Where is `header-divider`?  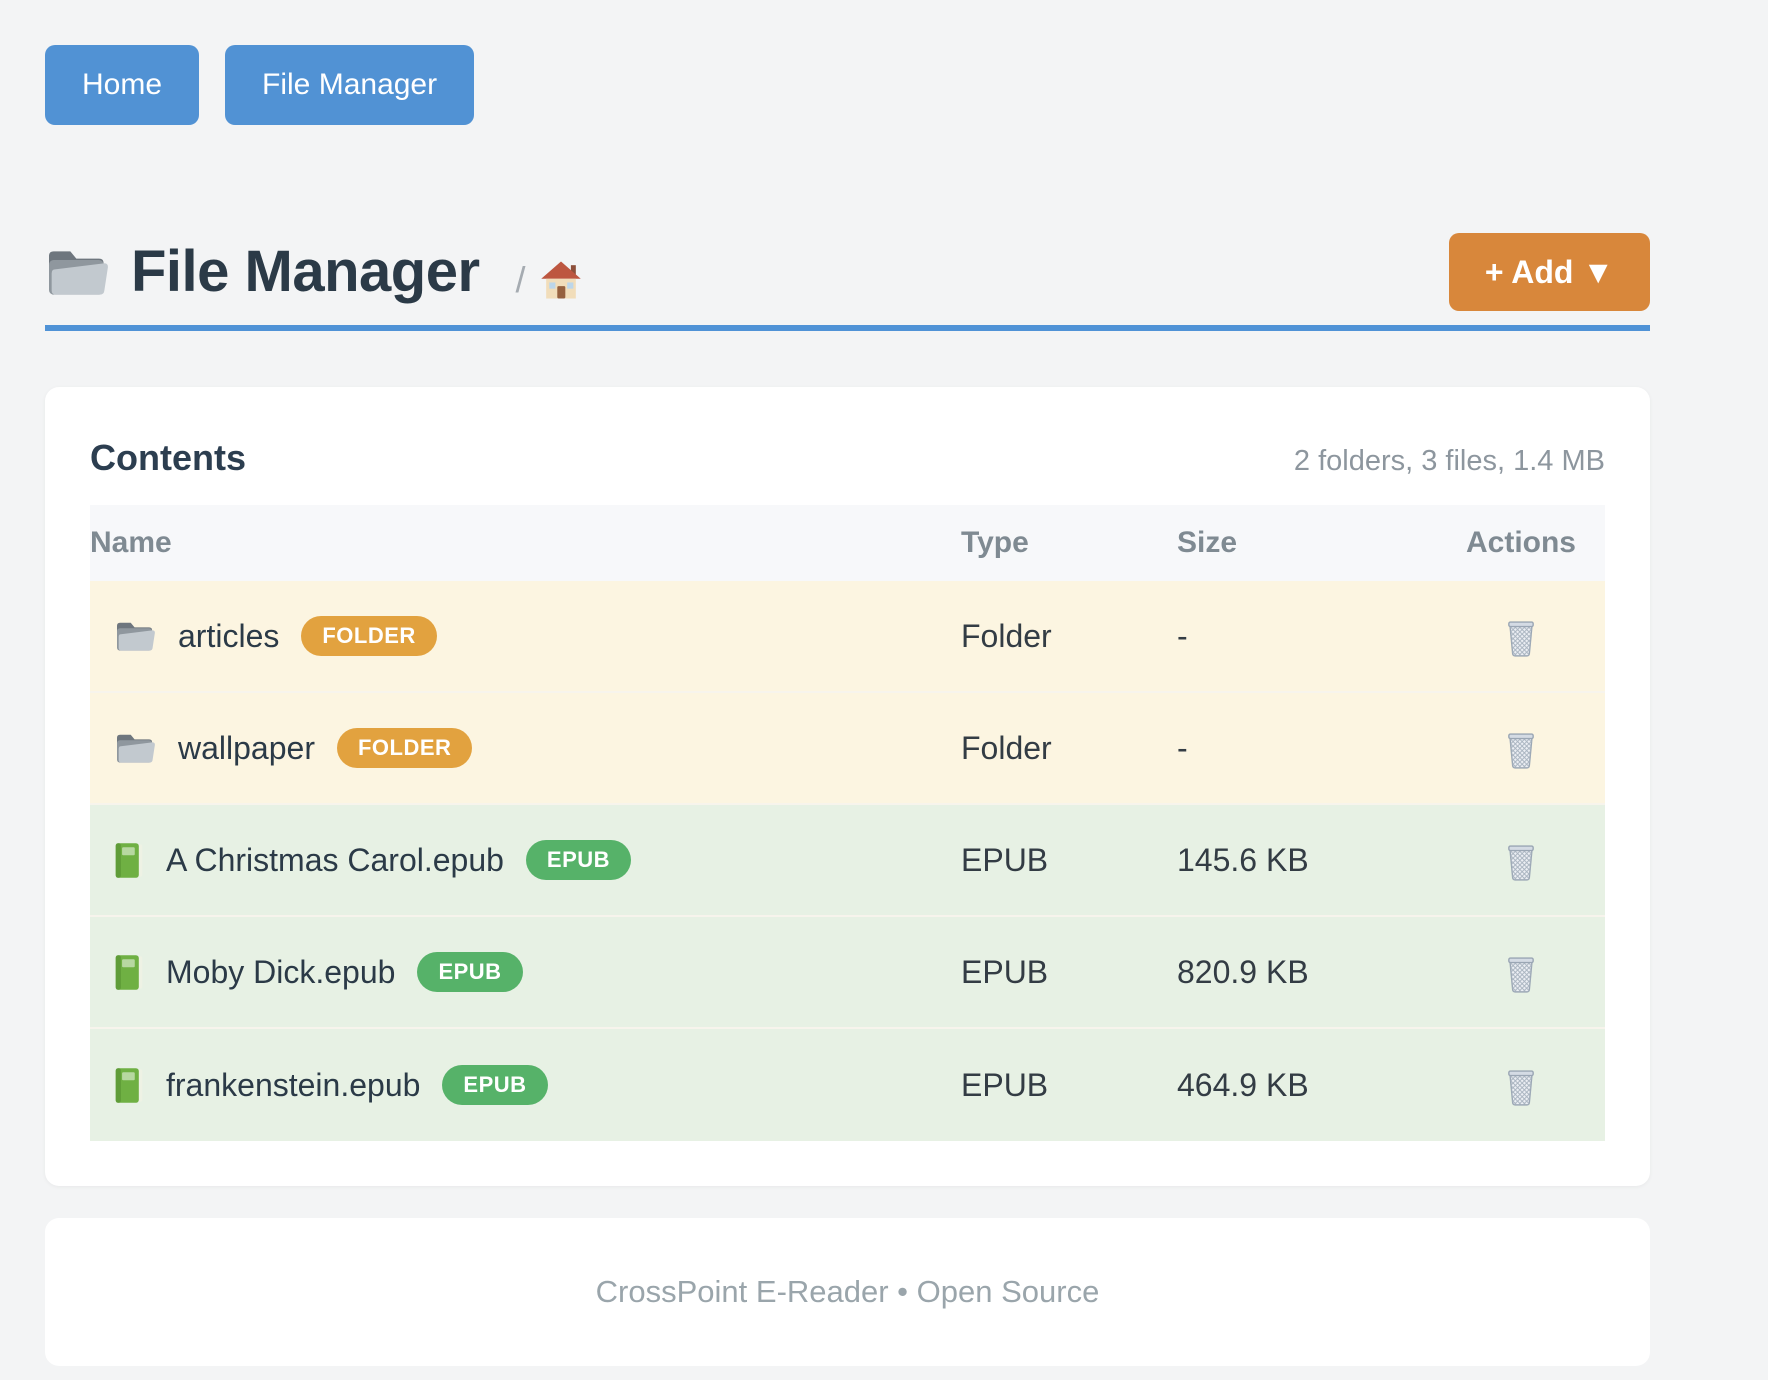
header-divider is located at coordinates (847, 328).